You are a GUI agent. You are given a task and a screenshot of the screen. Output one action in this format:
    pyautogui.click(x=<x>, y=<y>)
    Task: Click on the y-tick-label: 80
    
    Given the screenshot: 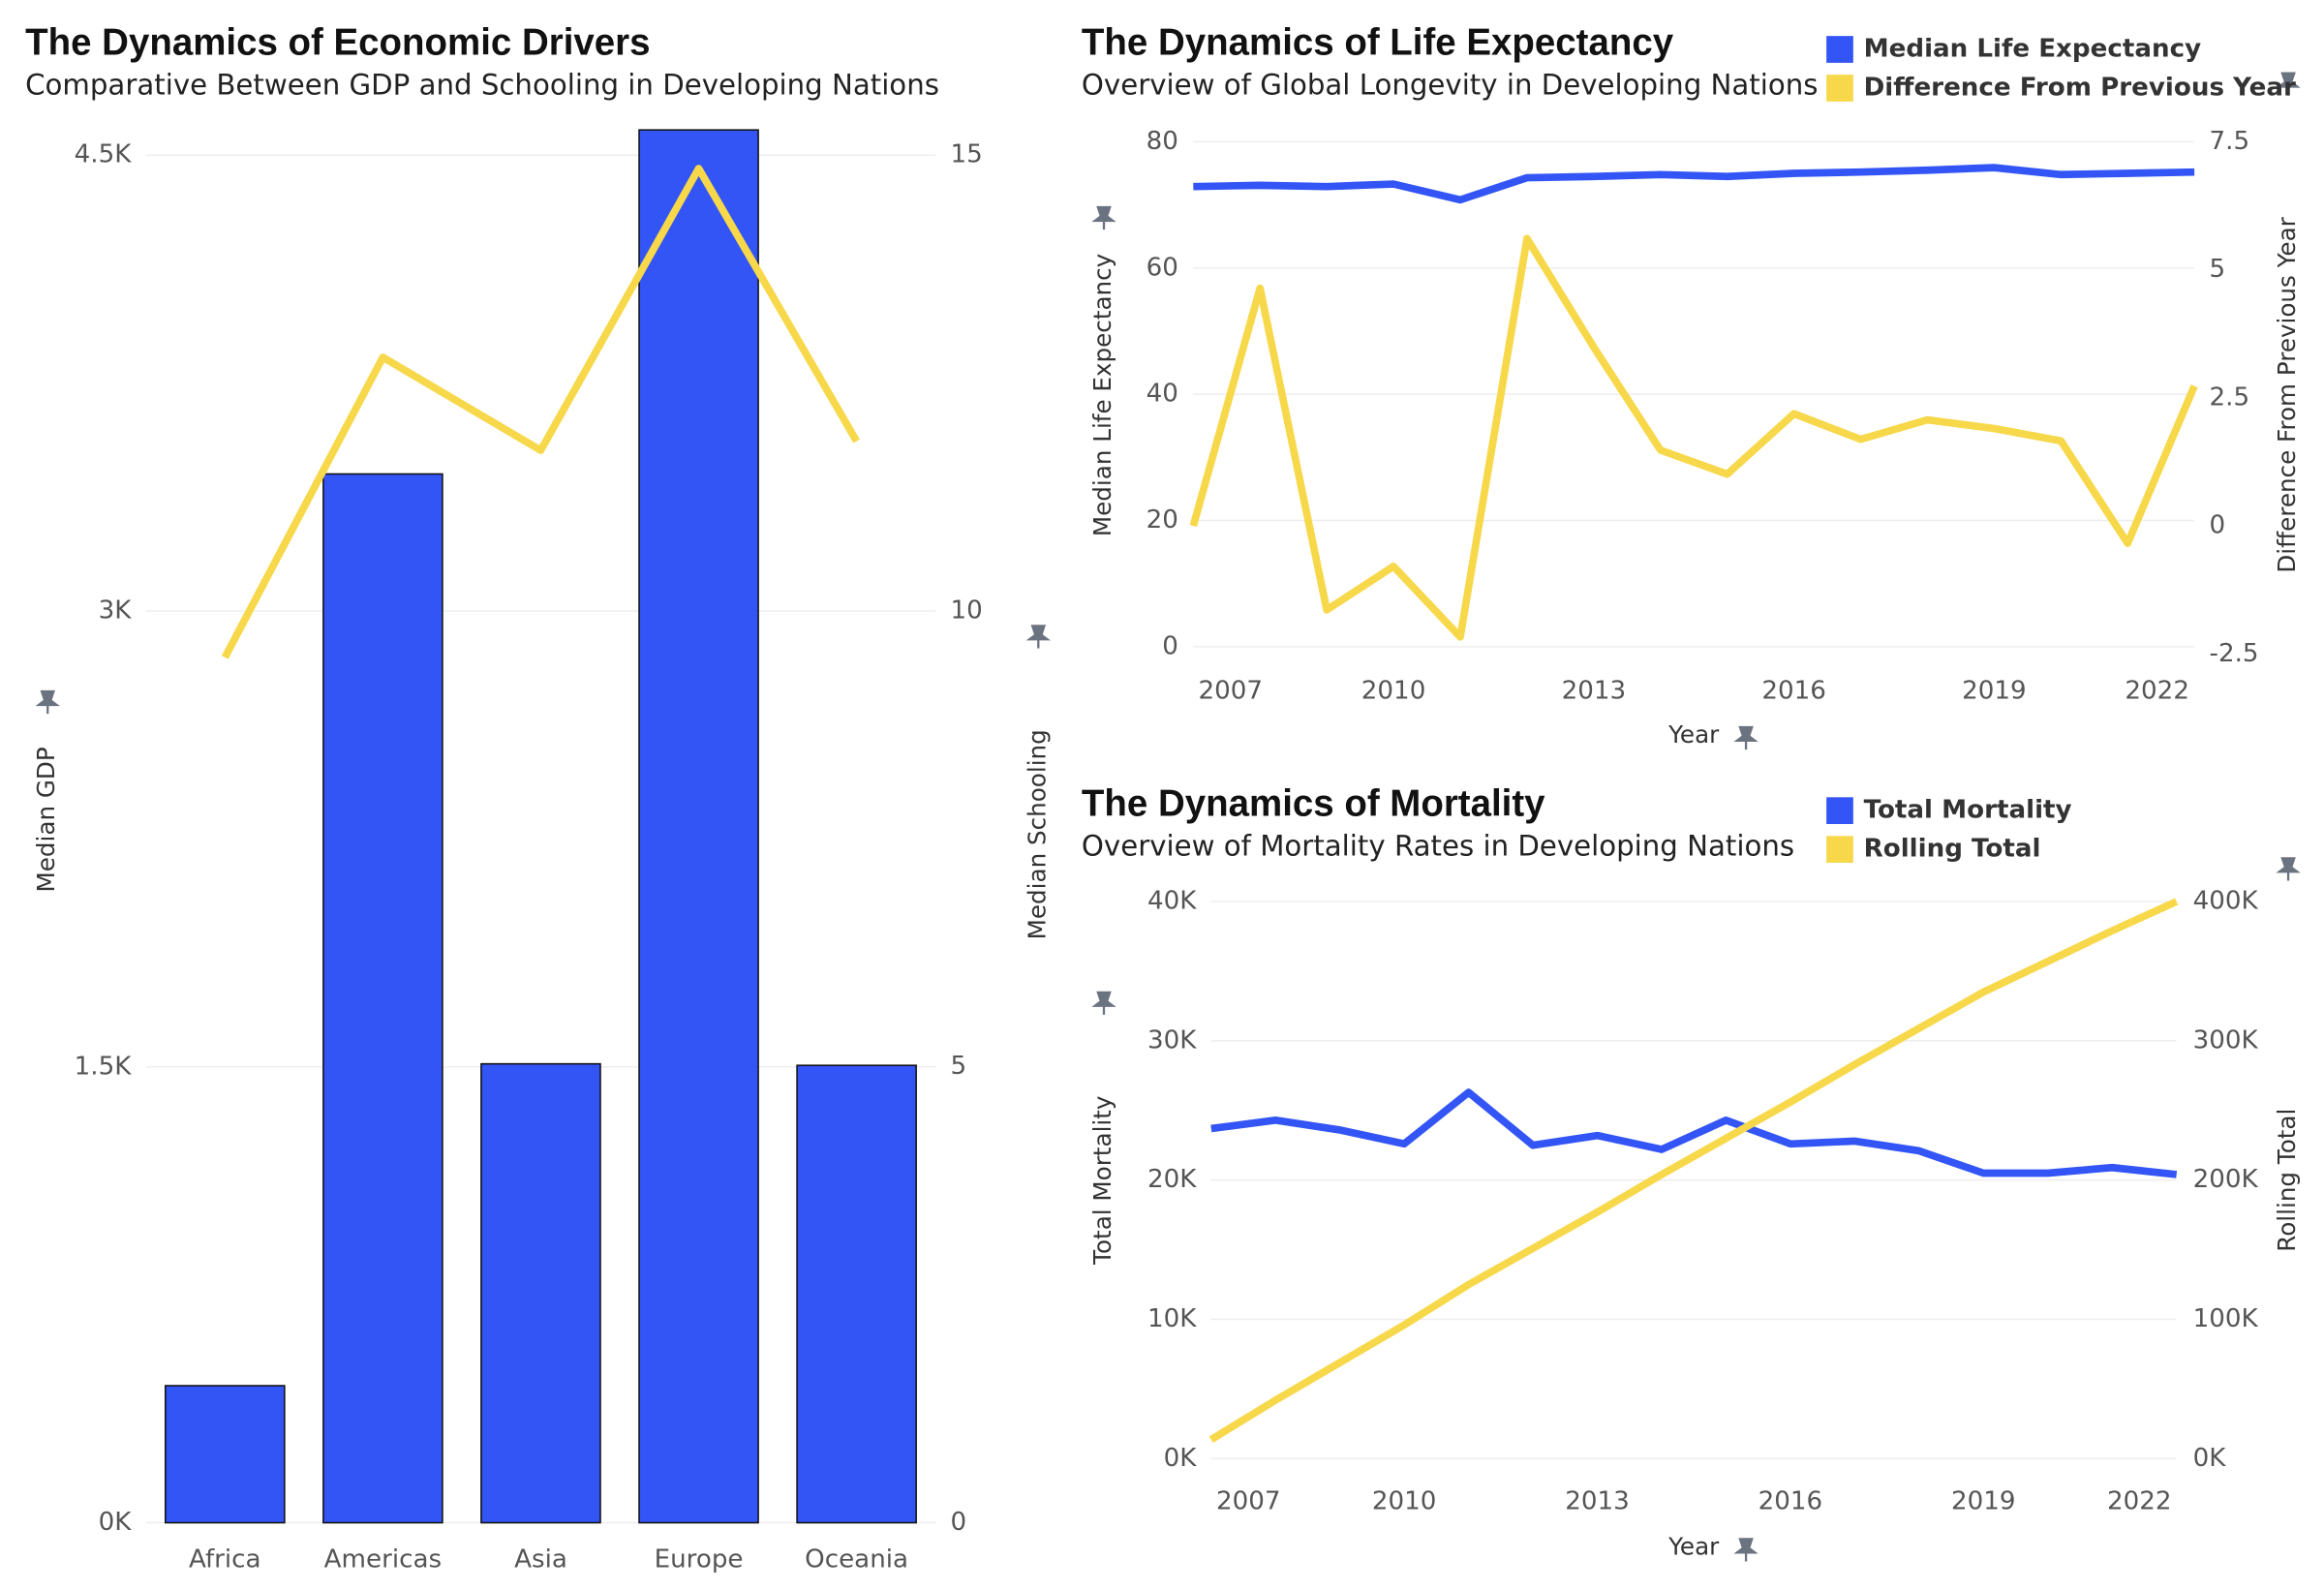 What is the action you would take?
    pyautogui.click(x=1163, y=141)
    